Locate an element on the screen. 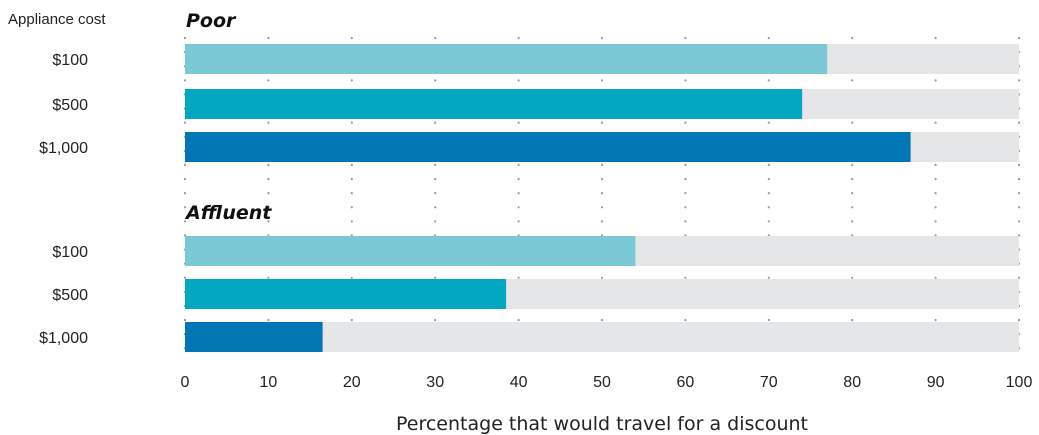  x-tick-label: 0 is located at coordinates (185, 382).